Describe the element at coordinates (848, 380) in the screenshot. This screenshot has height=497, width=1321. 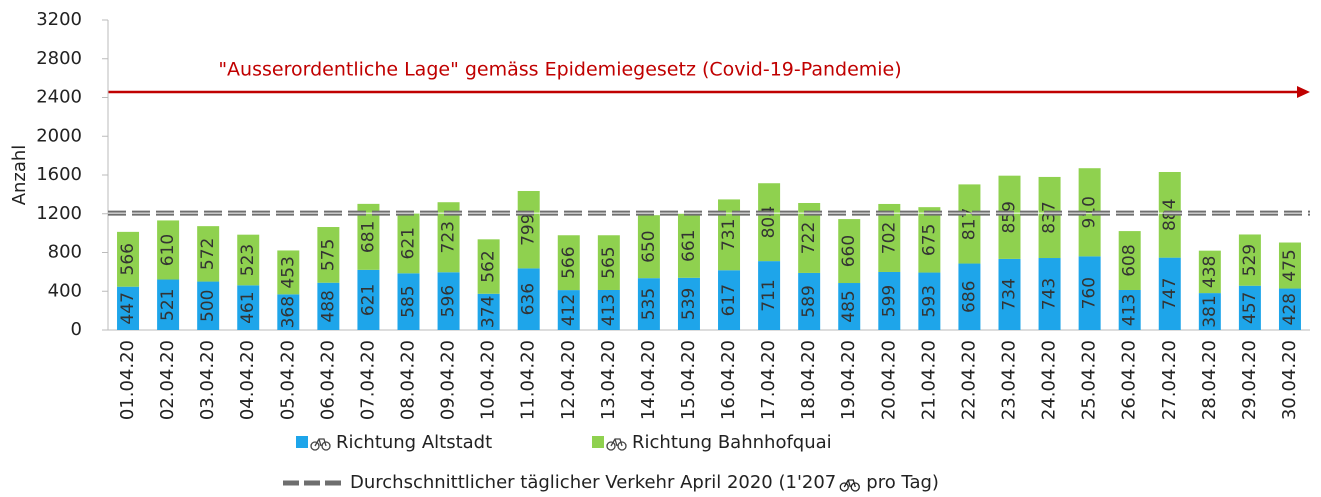
I see `x-tick-label: 19.04.20` at that location.